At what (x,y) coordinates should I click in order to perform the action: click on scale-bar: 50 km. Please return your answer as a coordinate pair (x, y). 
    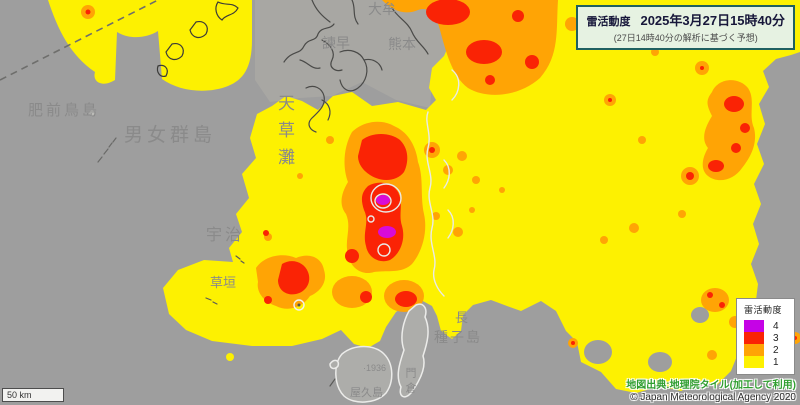
    Looking at the image, I should click on (33, 395).